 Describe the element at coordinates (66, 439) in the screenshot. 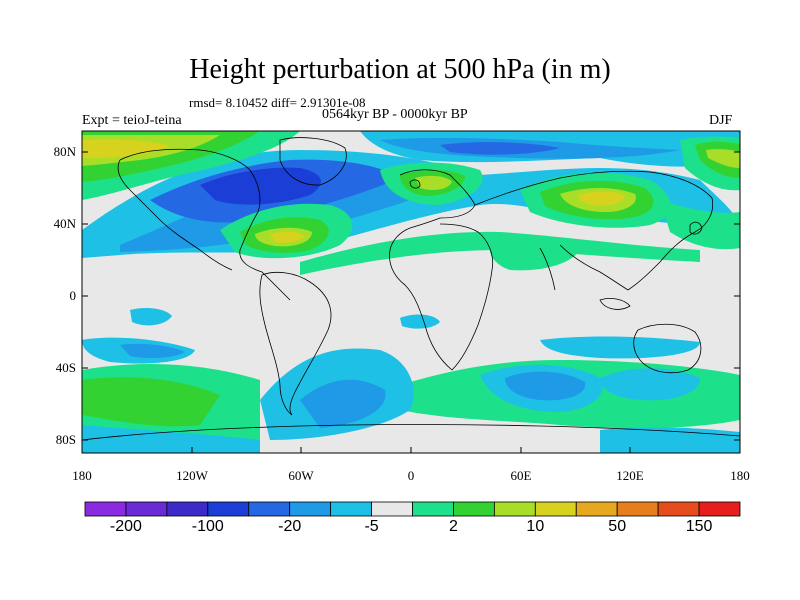

I see `lat-label-80s: 80S` at that location.